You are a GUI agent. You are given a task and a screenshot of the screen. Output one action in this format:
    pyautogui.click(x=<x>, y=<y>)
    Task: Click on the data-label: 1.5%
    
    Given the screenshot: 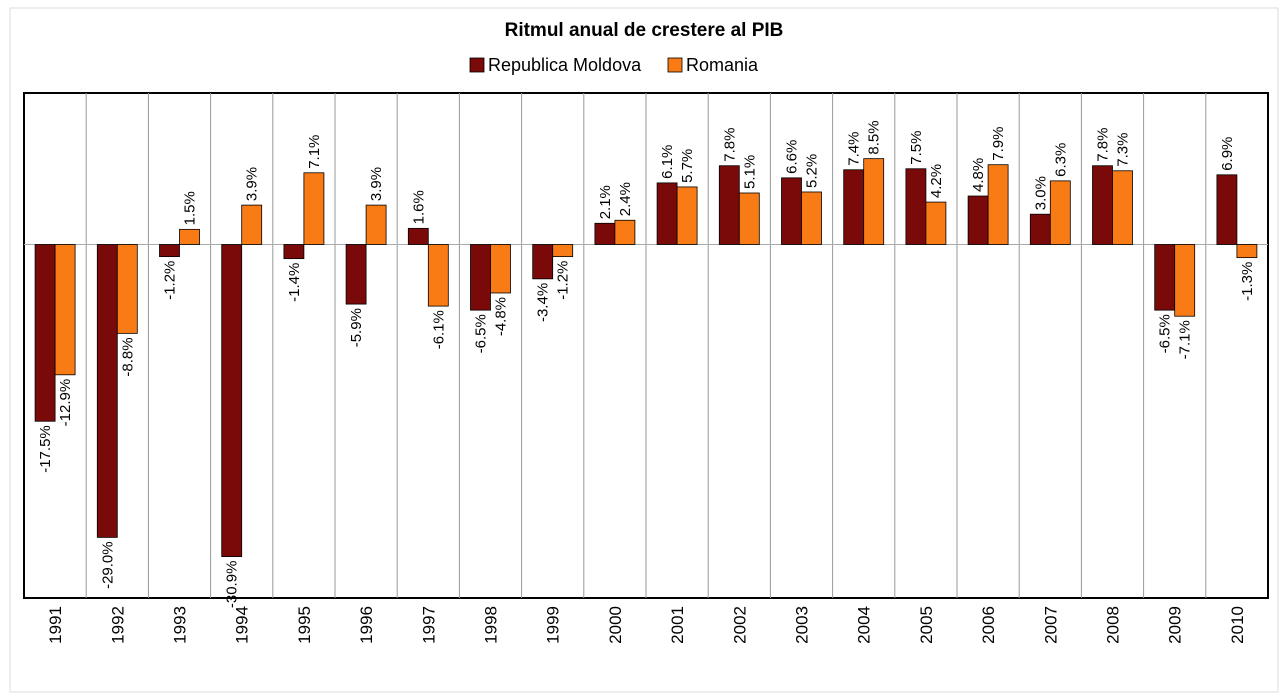 What is the action you would take?
    pyautogui.click(x=190, y=208)
    